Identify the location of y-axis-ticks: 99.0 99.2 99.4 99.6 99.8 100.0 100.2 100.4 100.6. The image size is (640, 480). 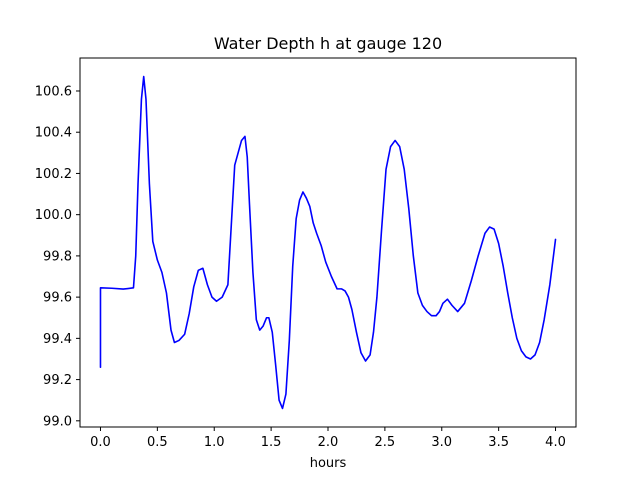
(57, 256).